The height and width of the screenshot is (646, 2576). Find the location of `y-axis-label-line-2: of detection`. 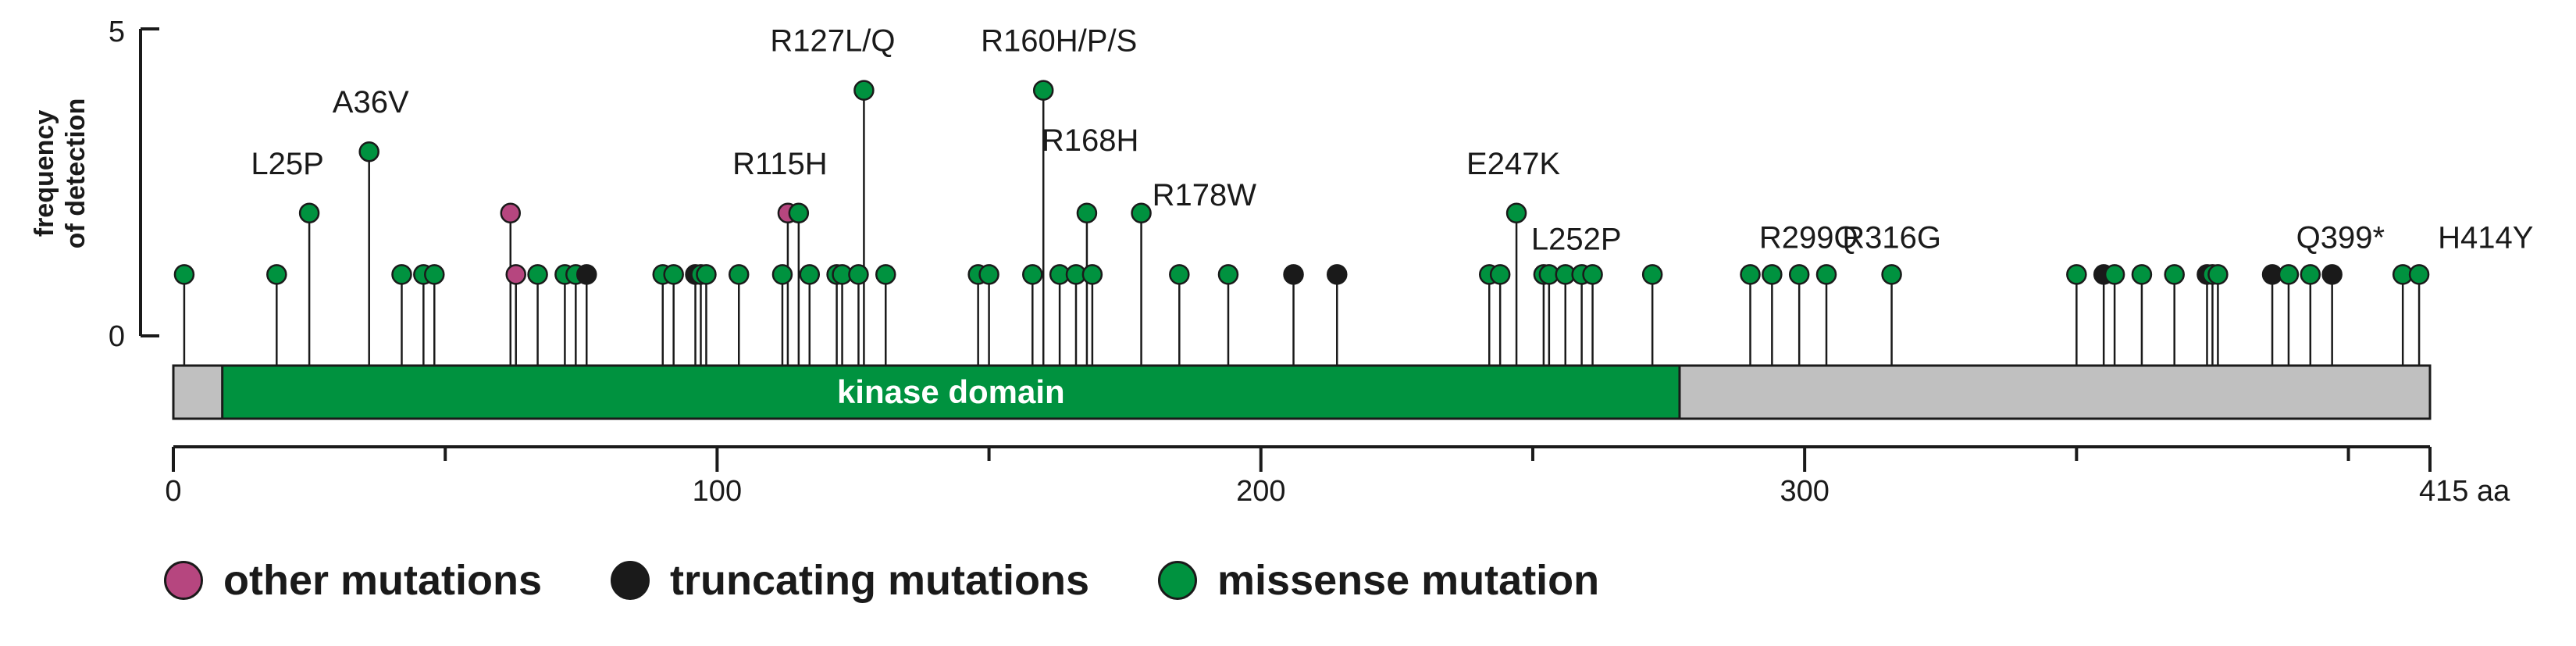

y-axis-label-line-2: of detection is located at coordinates (76, 173).